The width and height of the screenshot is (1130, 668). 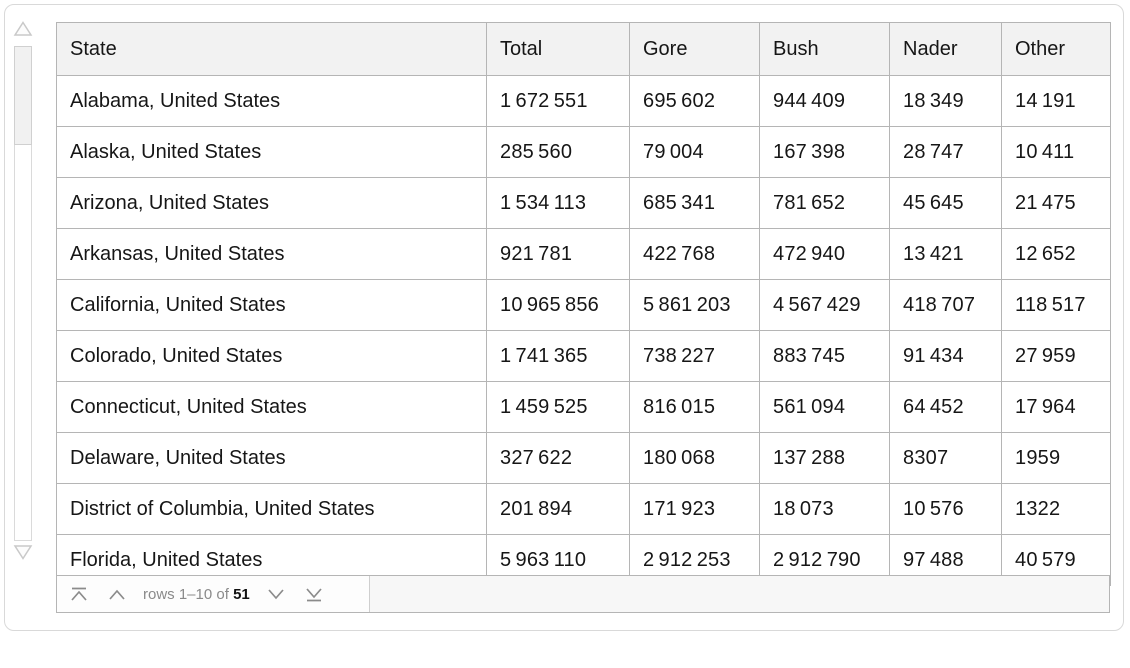 I want to click on vote-count-cell: 91 434, so click(x=945, y=356).